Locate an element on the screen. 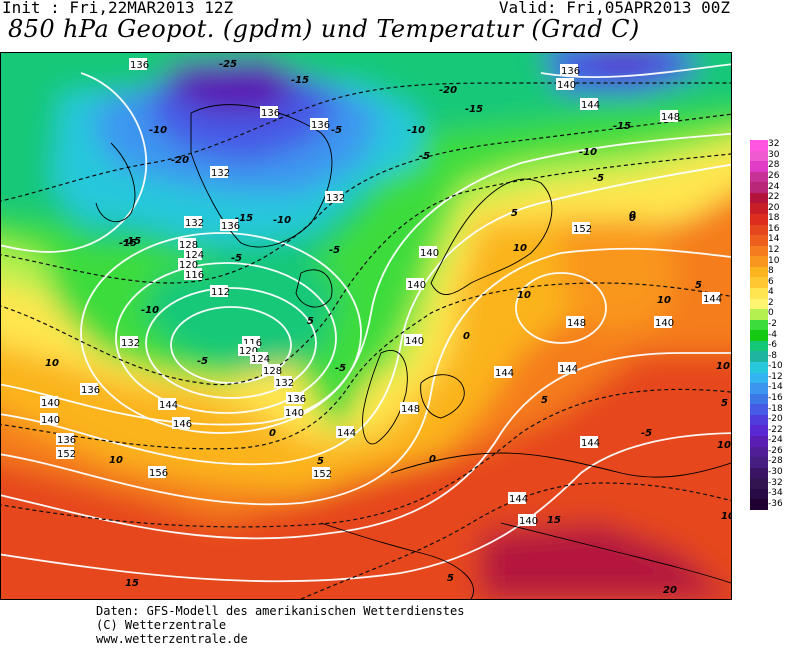 Image resolution: width=790 pixels, height=648 pixels. geopot-label: 112 is located at coordinates (220, 292).